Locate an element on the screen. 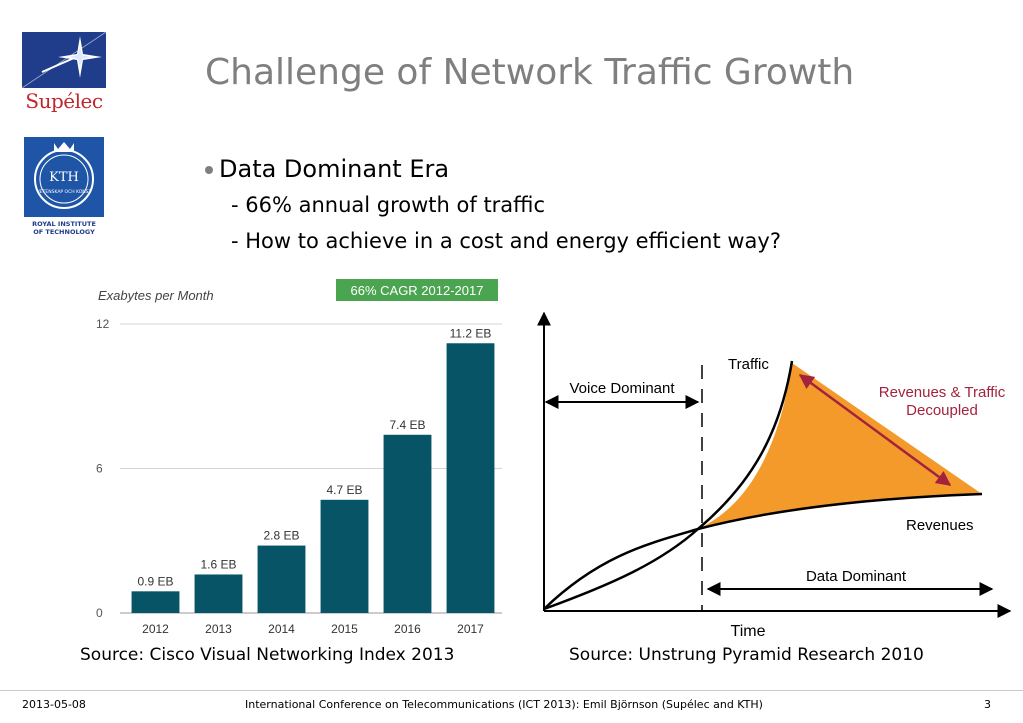 The height and width of the screenshot is (723, 1023). bar-data-label: 7.4 EB is located at coordinates (407, 425).